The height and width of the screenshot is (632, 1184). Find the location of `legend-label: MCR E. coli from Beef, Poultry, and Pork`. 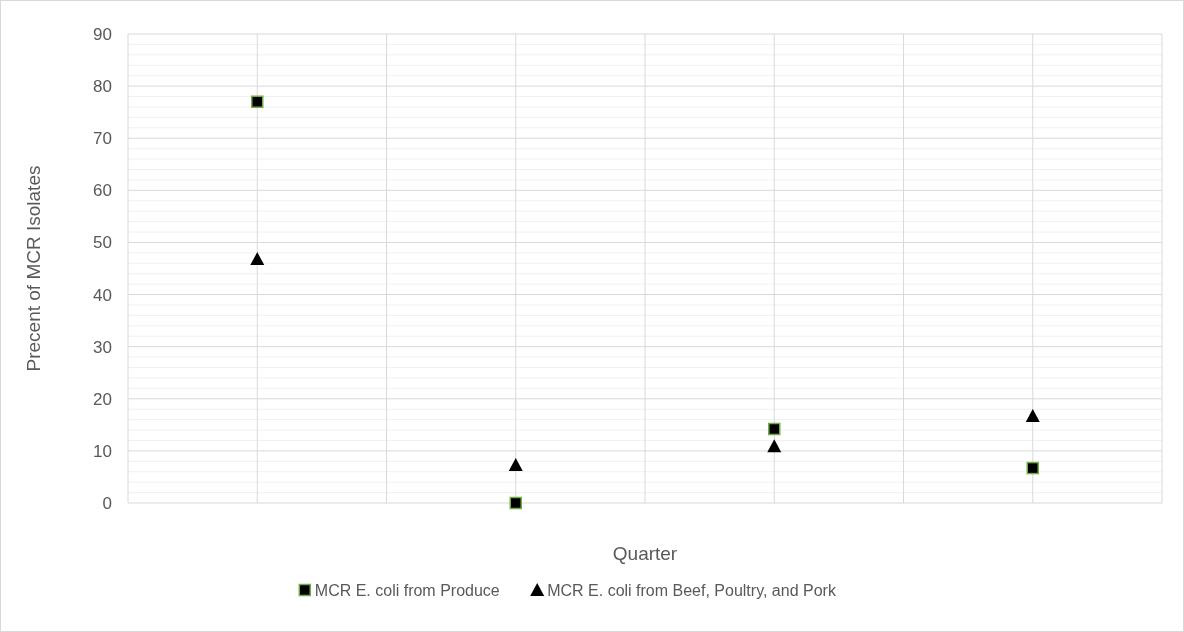

legend-label: MCR E. coli from Beef, Poultry, and Pork is located at coordinates (692, 590).